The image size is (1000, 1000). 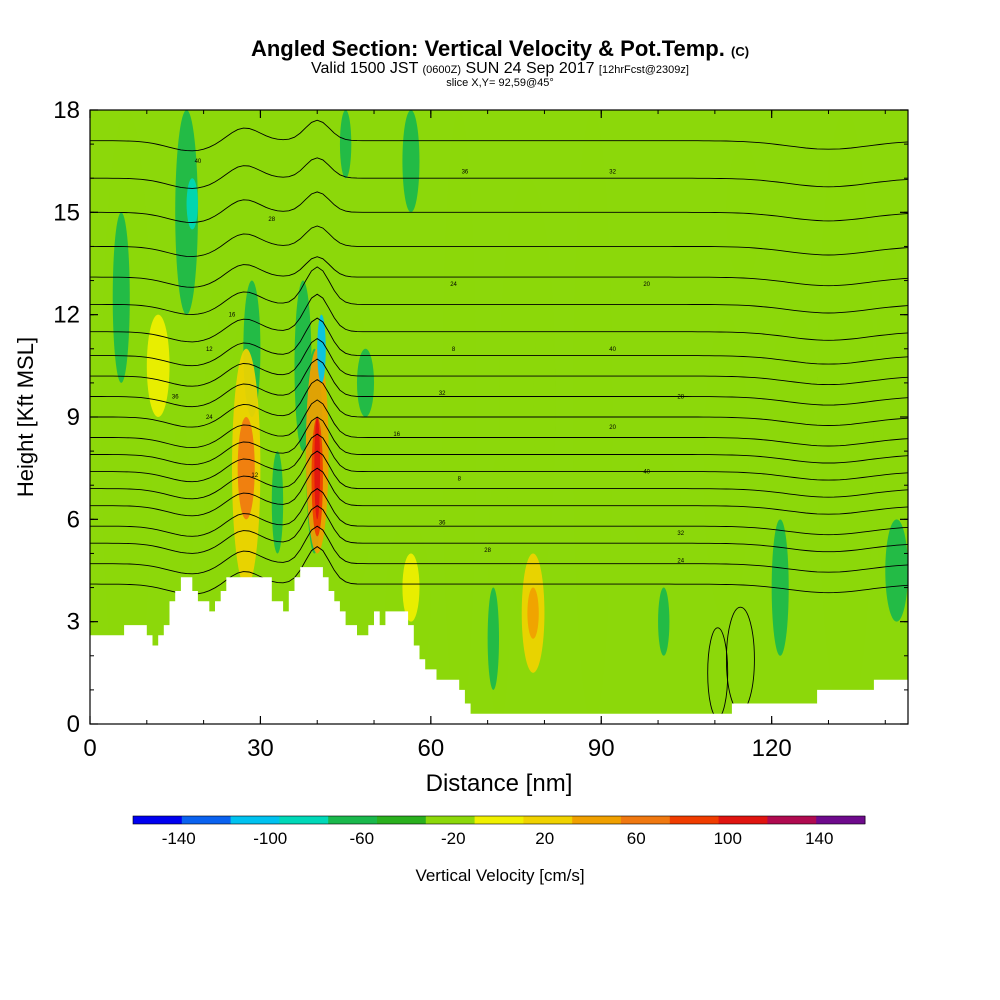 I want to click on terrain, so click(x=499, y=645).